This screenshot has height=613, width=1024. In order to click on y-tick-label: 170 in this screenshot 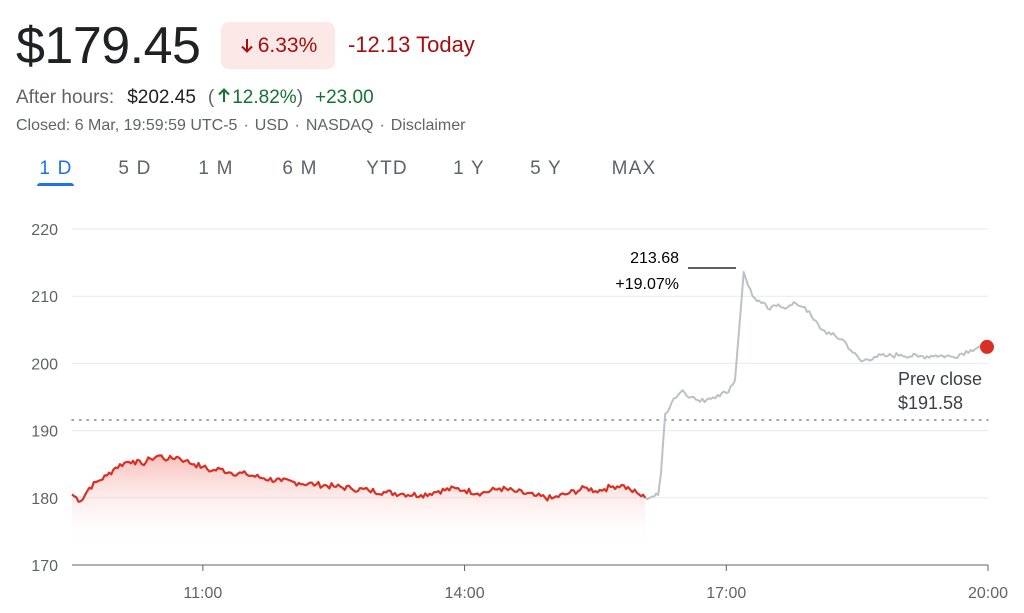, I will do `click(44, 566)`.